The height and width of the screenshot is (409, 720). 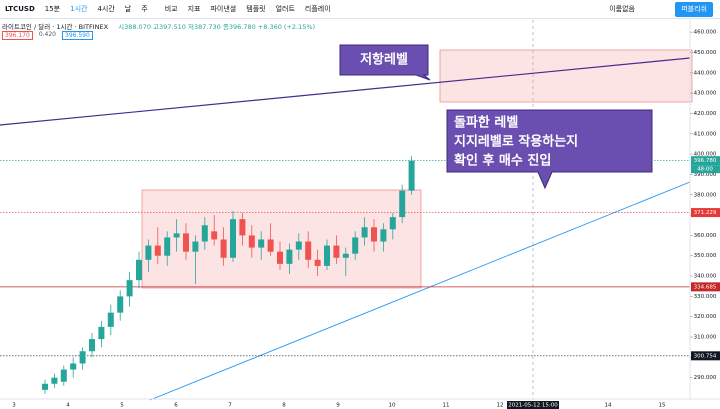 I want to click on y-tick-label: 450.000, so click(x=705, y=53).